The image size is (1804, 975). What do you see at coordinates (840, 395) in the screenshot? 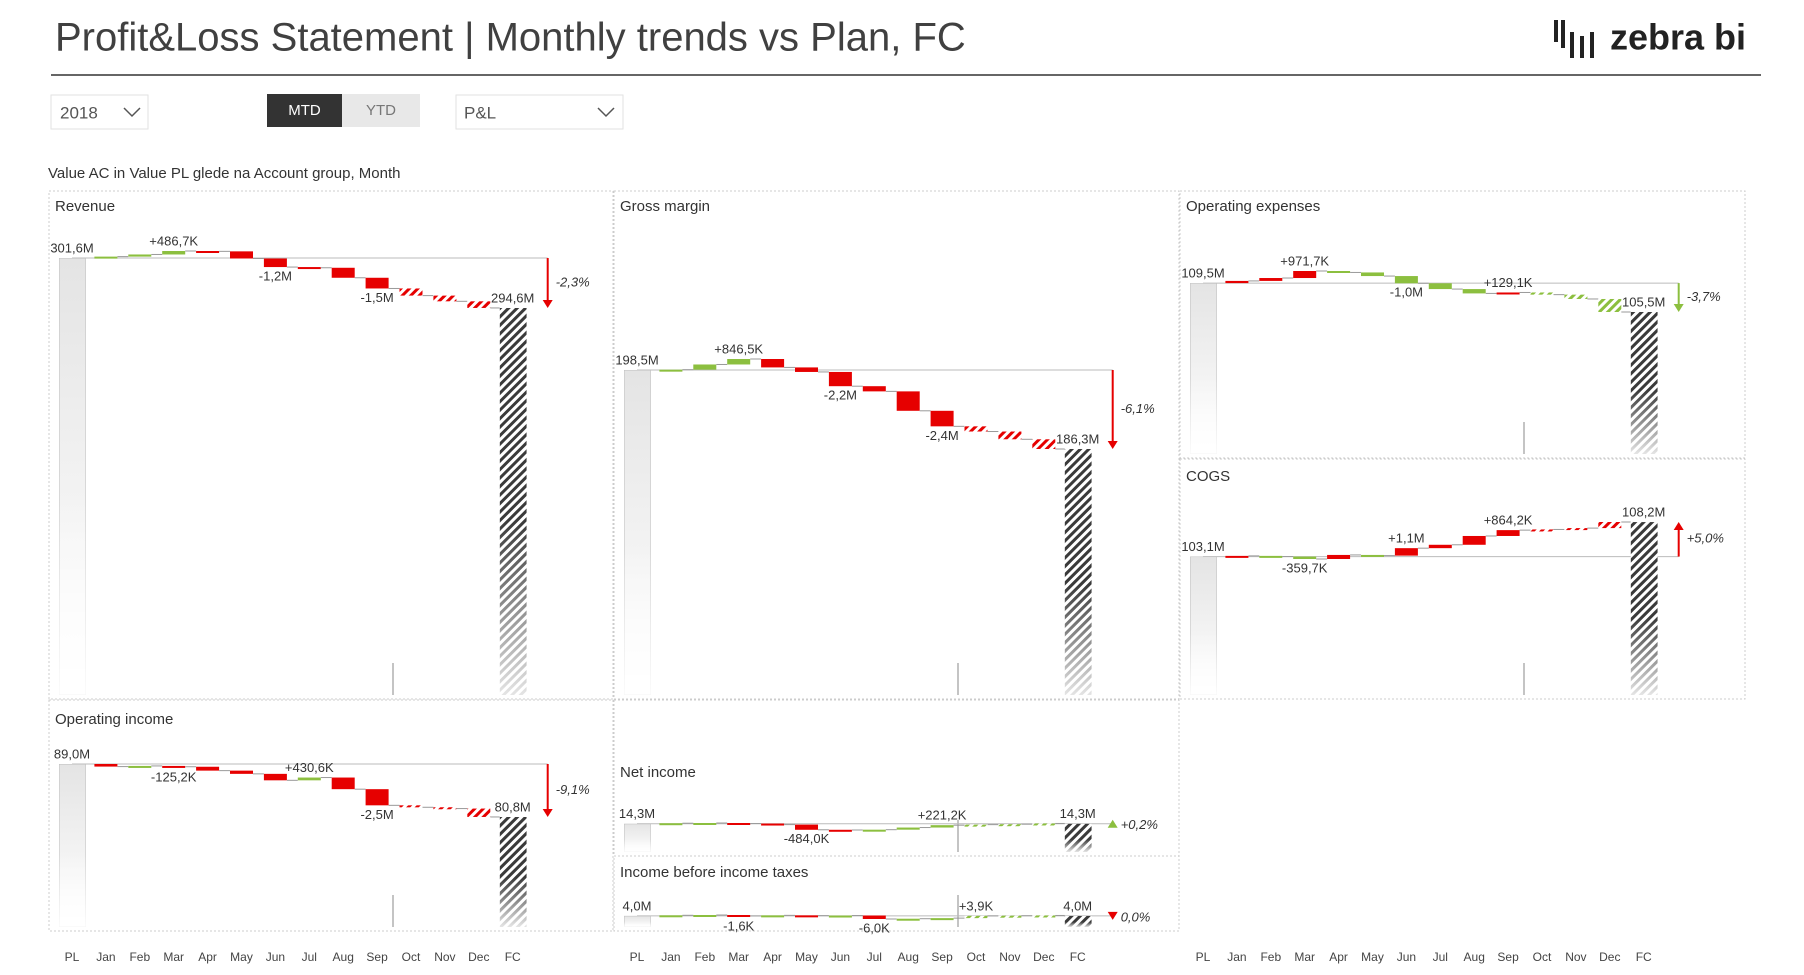
I see `value-label: -2,2M` at bounding box center [840, 395].